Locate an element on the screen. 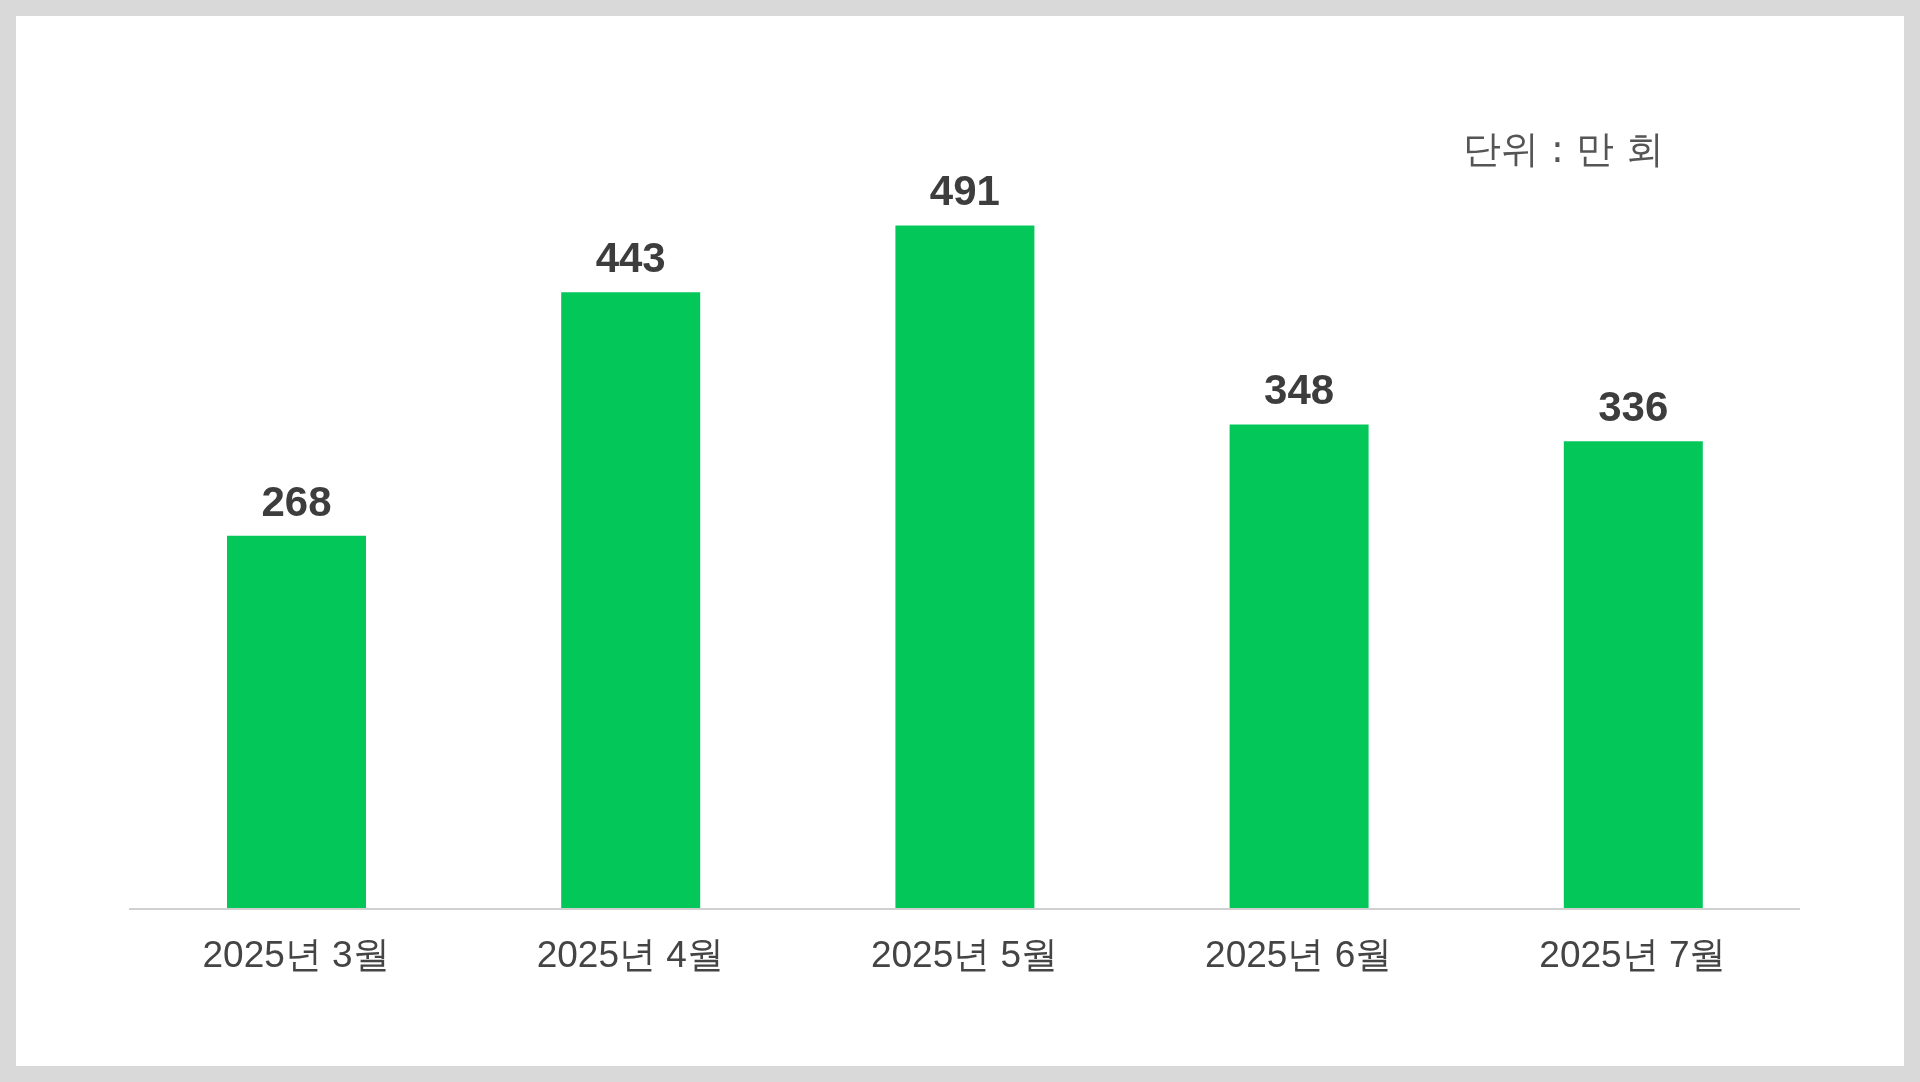  data-label: 443 is located at coordinates (630, 258).